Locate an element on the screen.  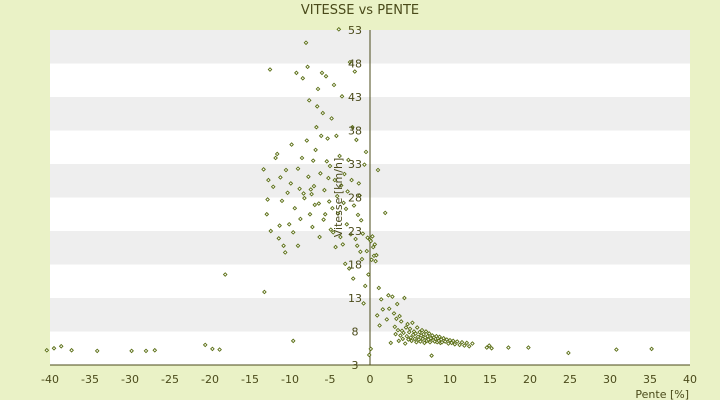
x-tick-label: -15 is located at coordinates (250, 379).